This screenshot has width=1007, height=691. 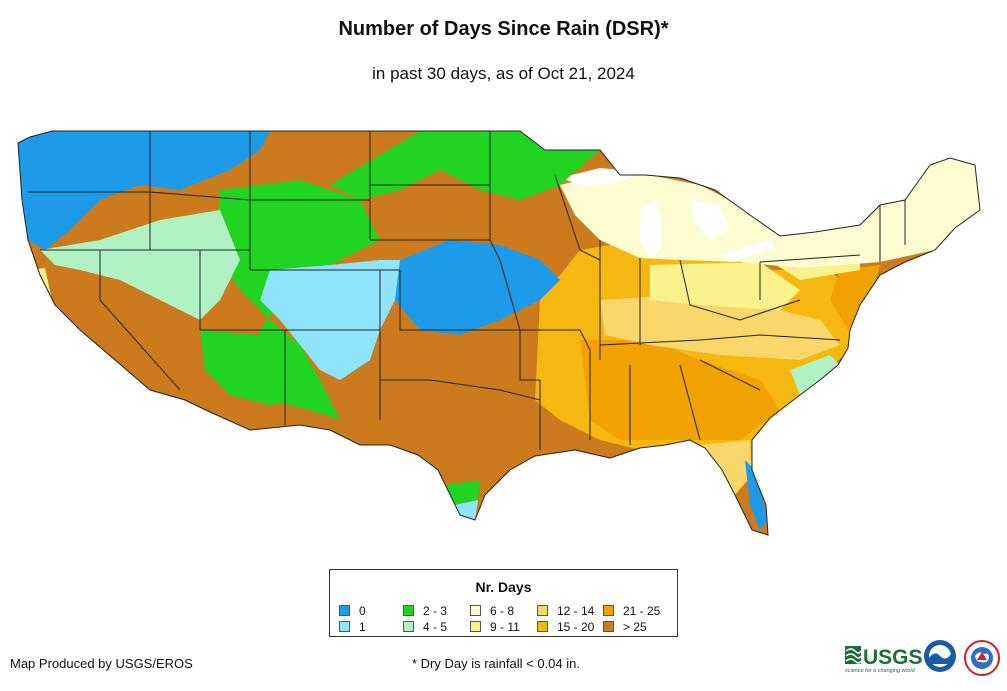 I want to click on dsr-region-2-3-tx, so click(x=462, y=492).